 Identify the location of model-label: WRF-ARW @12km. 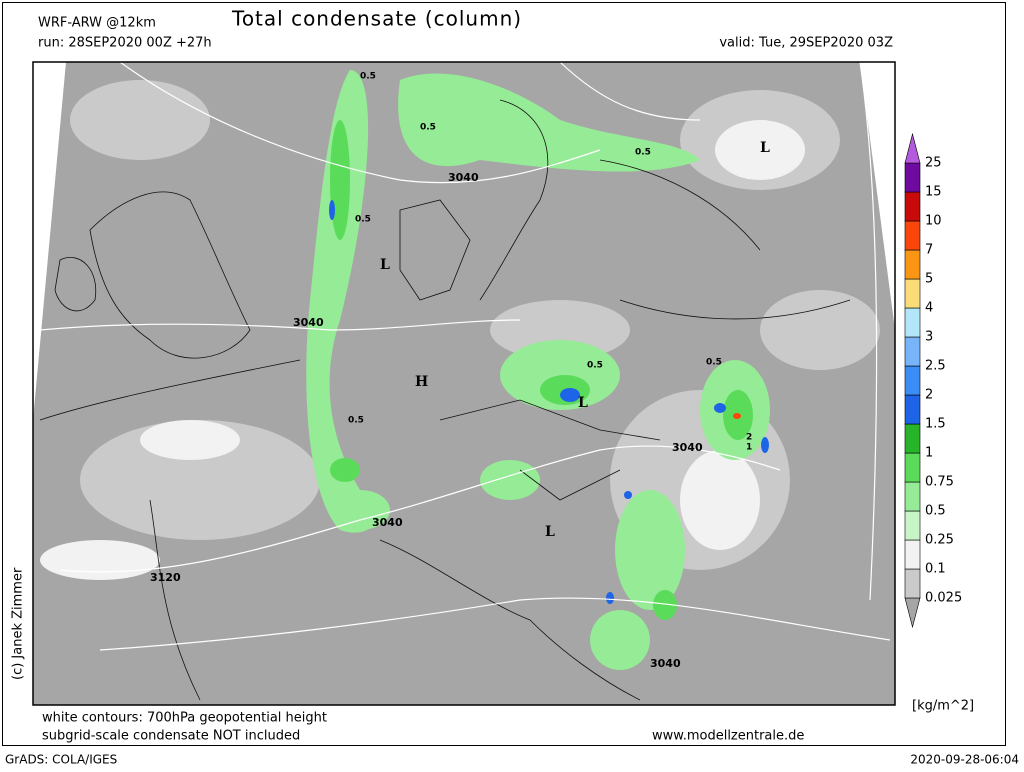
(97, 23).